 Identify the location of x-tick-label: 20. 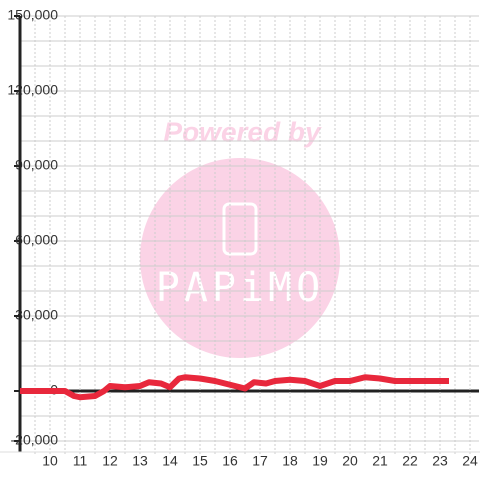
(350, 461).